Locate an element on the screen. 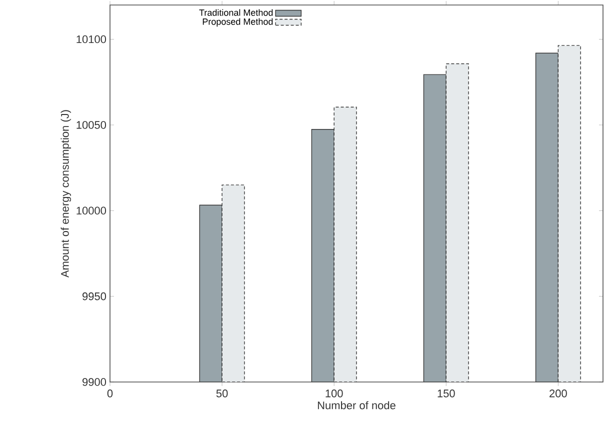 This screenshot has width=613, height=440. legend-label: Proposed Method is located at coordinates (237, 22).